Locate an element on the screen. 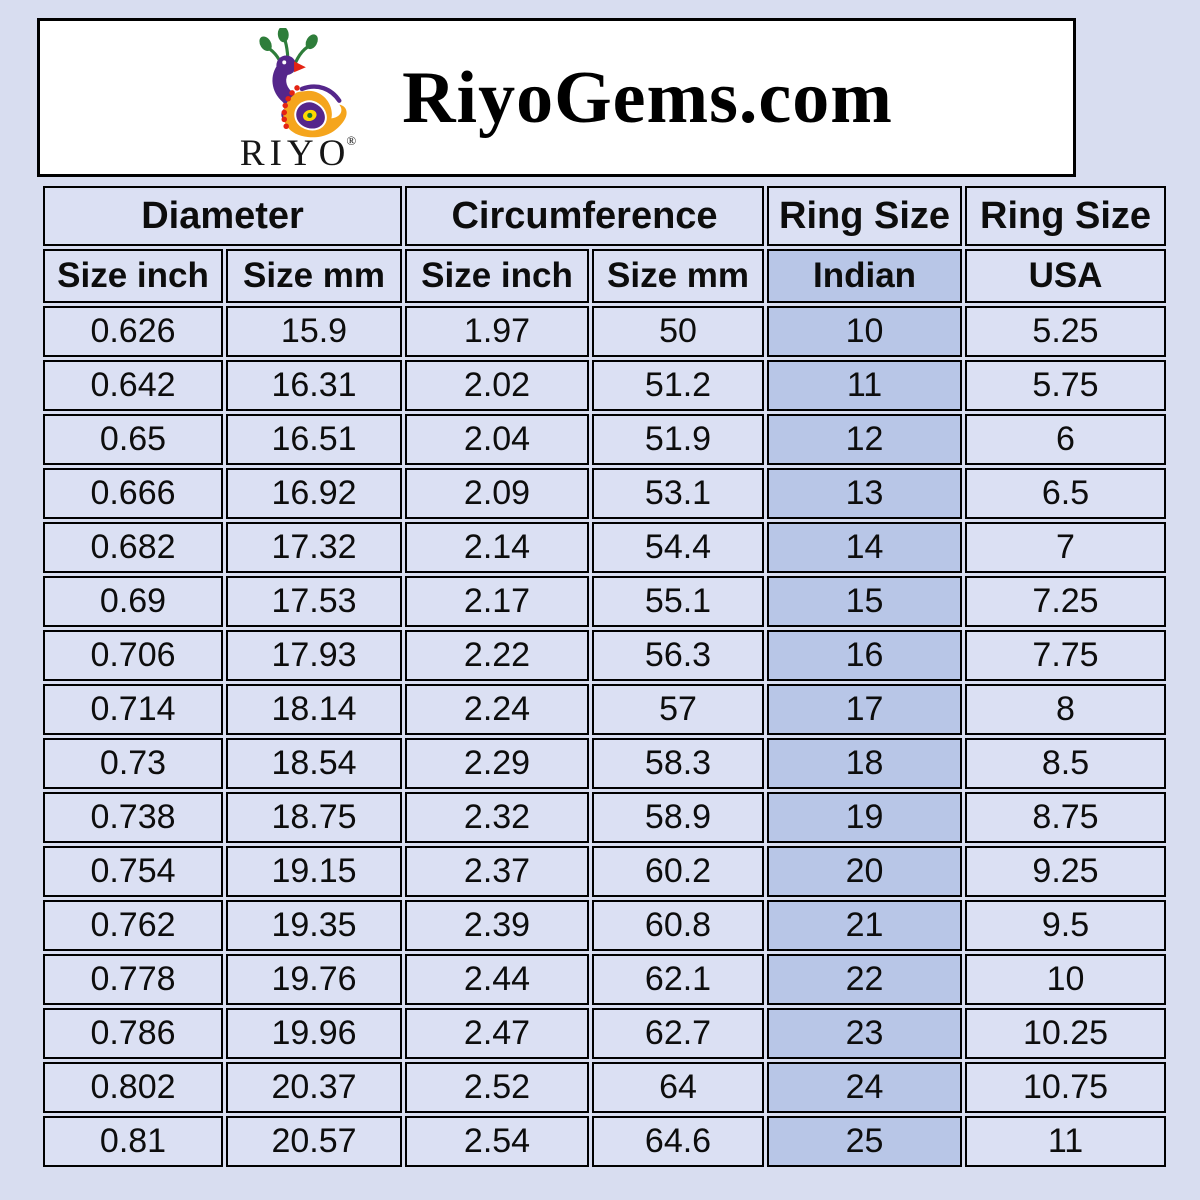 Image resolution: width=1200 pixels, height=1200 pixels. group-header-cell: Circumference is located at coordinates (585, 216).